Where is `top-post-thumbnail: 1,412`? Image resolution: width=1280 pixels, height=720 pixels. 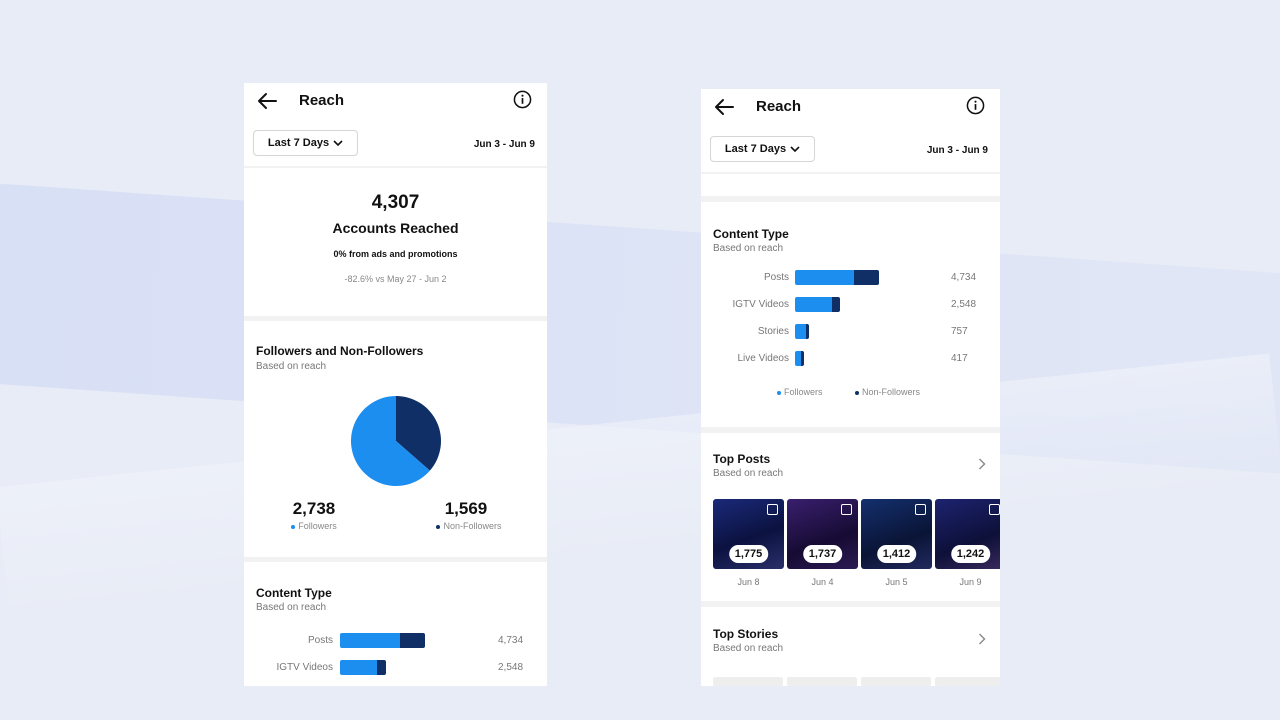
top-post-thumbnail: 1,412 is located at coordinates (896, 534).